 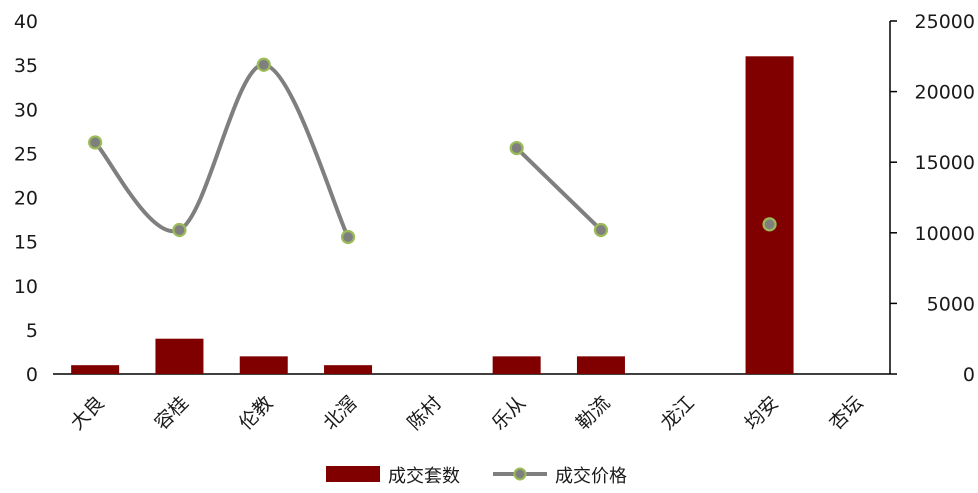 I want to click on x-tick-label: 勒流, so click(x=593, y=413).